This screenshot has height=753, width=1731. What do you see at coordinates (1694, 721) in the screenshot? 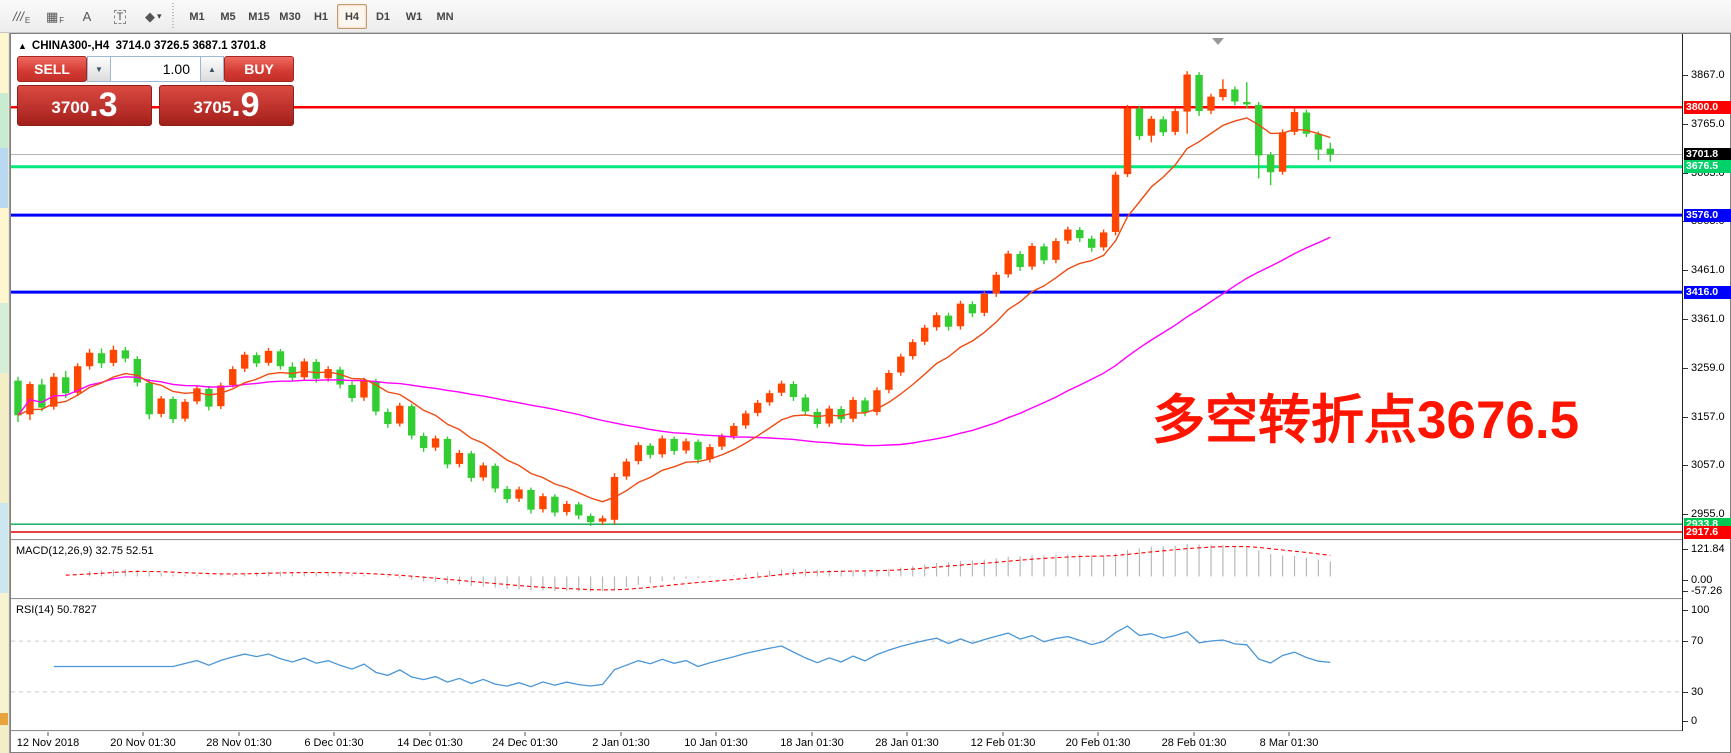
I see `rsi-axis-label: 0` at bounding box center [1694, 721].